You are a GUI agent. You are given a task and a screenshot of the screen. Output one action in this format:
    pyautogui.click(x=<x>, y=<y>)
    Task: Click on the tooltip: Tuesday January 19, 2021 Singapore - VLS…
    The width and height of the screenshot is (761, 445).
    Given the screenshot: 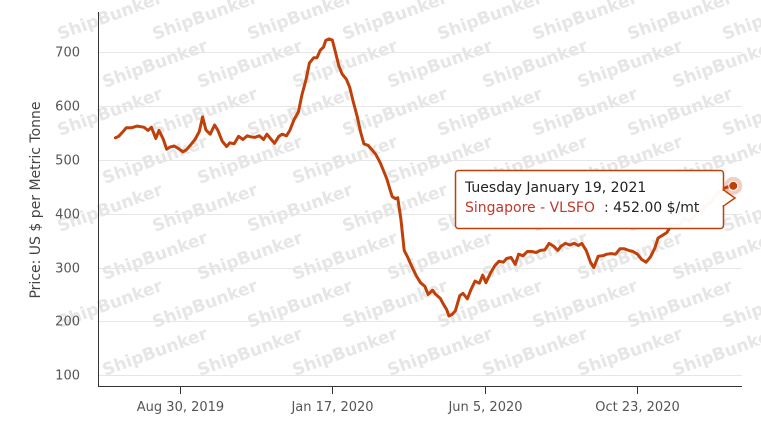 What is the action you would take?
    pyautogui.click(x=595, y=199)
    